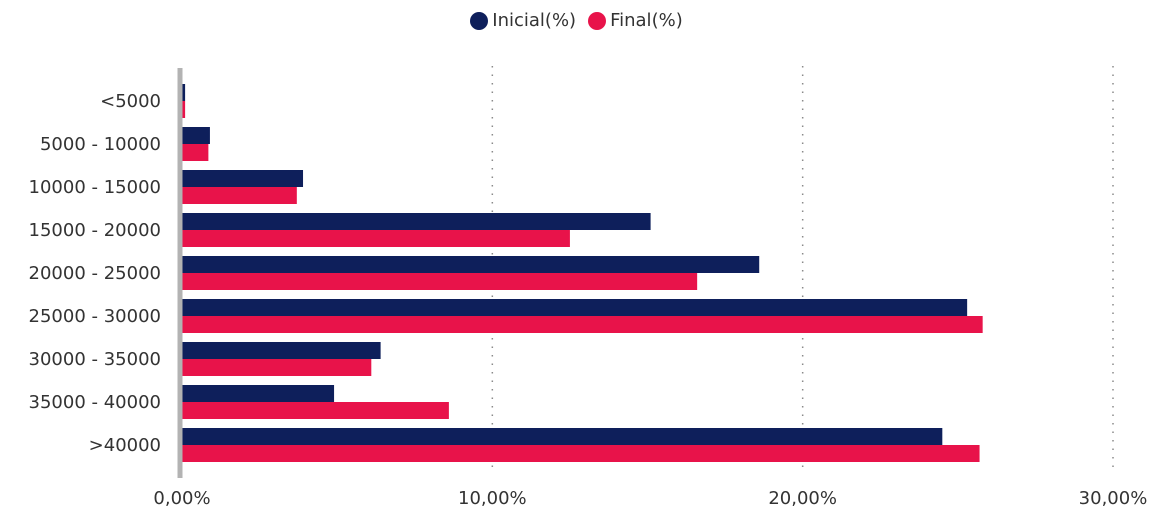 The width and height of the screenshot is (1153, 513). Describe the element at coordinates (130, 101) in the screenshot. I see `y-tick-label-0: <5000` at that location.